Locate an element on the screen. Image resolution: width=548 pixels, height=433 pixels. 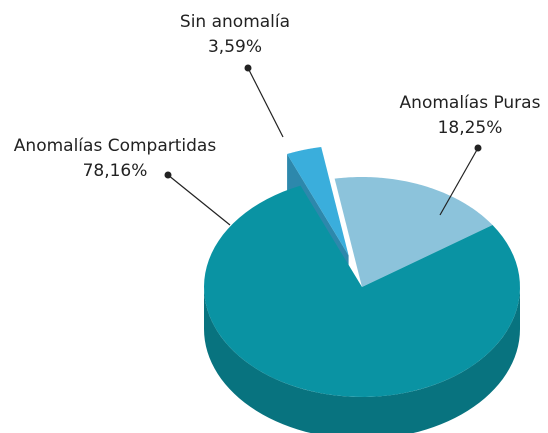
slice-label: Anomalías Compartidas is located at coordinates (115, 146).